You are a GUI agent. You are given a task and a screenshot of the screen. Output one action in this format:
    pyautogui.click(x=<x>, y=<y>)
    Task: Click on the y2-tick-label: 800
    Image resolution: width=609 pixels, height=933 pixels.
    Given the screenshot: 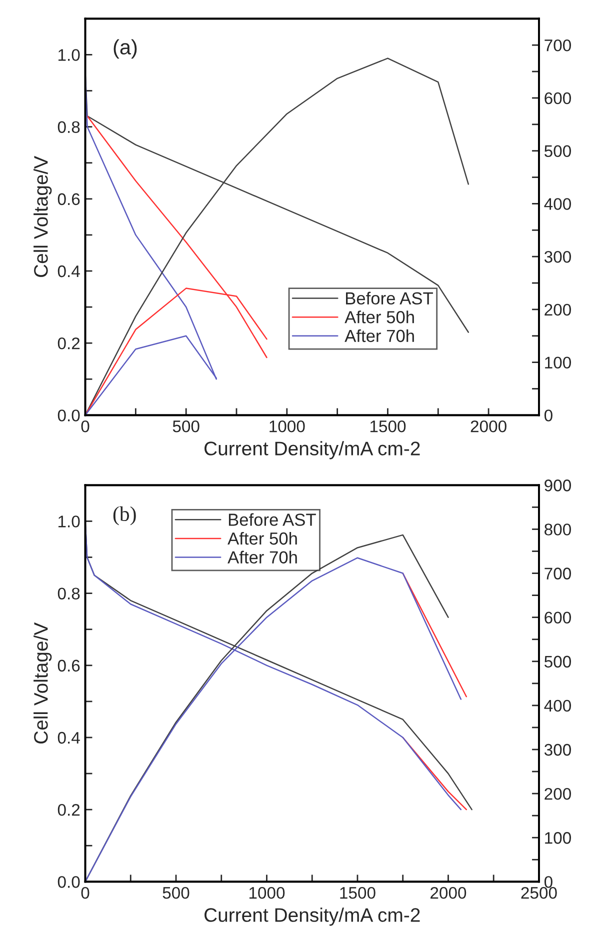 What is the action you would take?
    pyautogui.click(x=557, y=530)
    